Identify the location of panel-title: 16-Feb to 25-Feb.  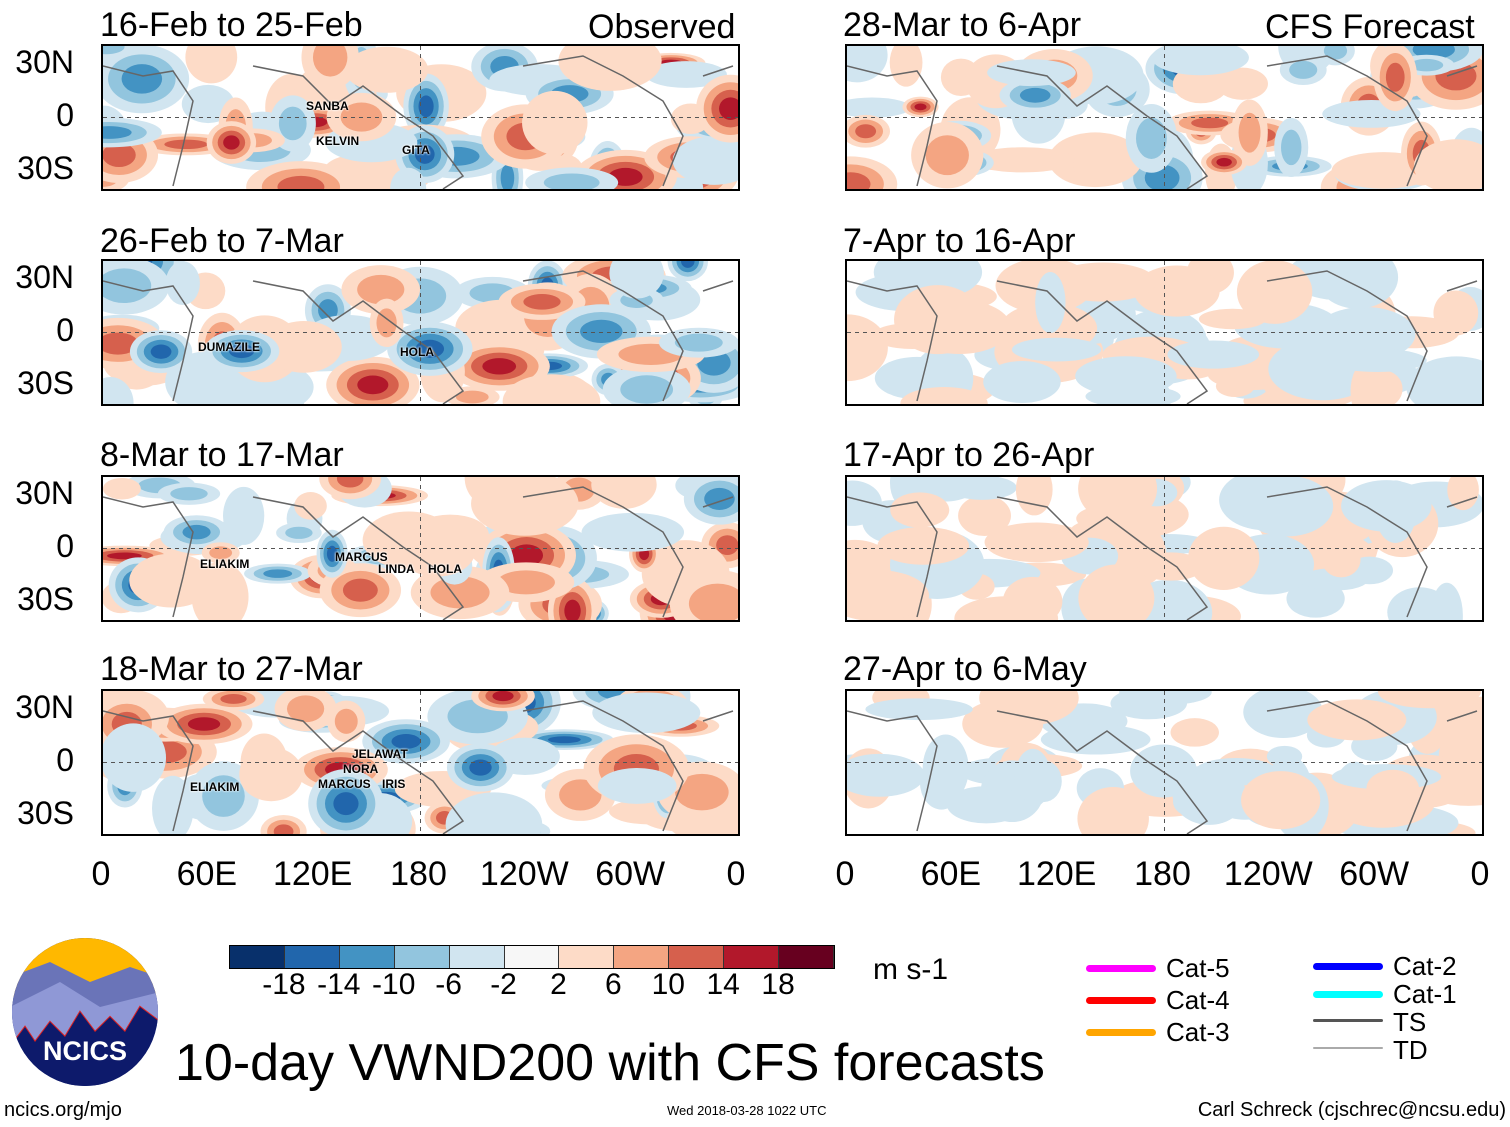
(231, 25).